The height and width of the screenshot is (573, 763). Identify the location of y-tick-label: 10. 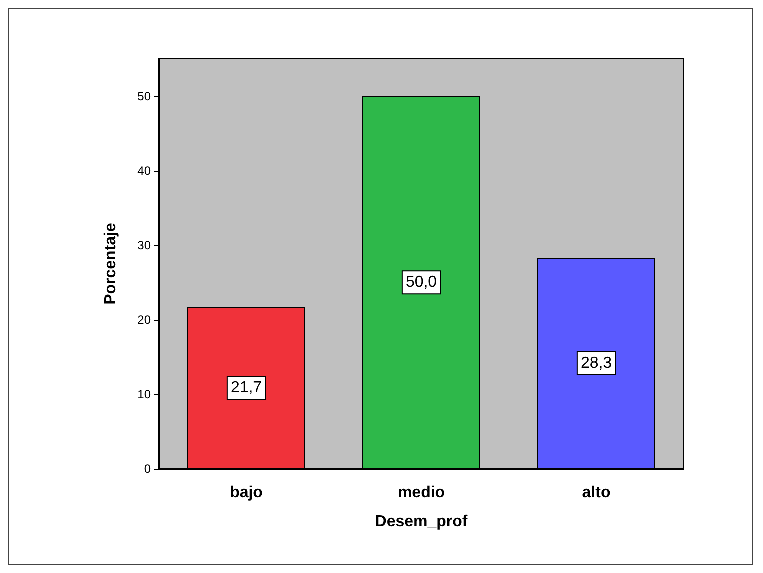
(145, 394).